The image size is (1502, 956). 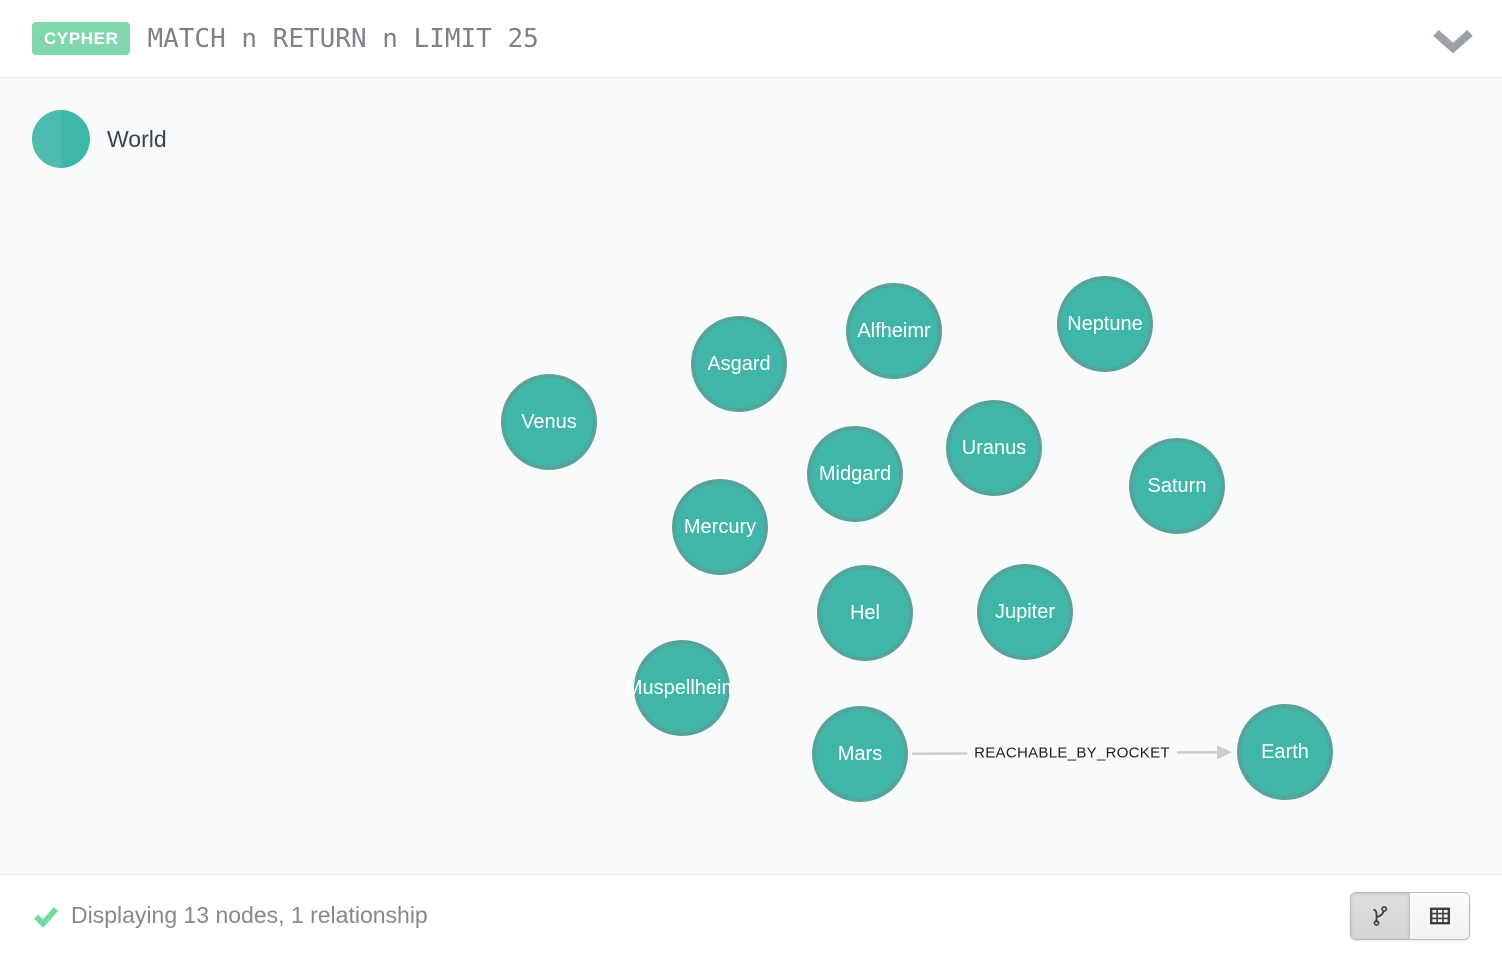 I want to click on node-label: Jupiter, so click(x=1025, y=611).